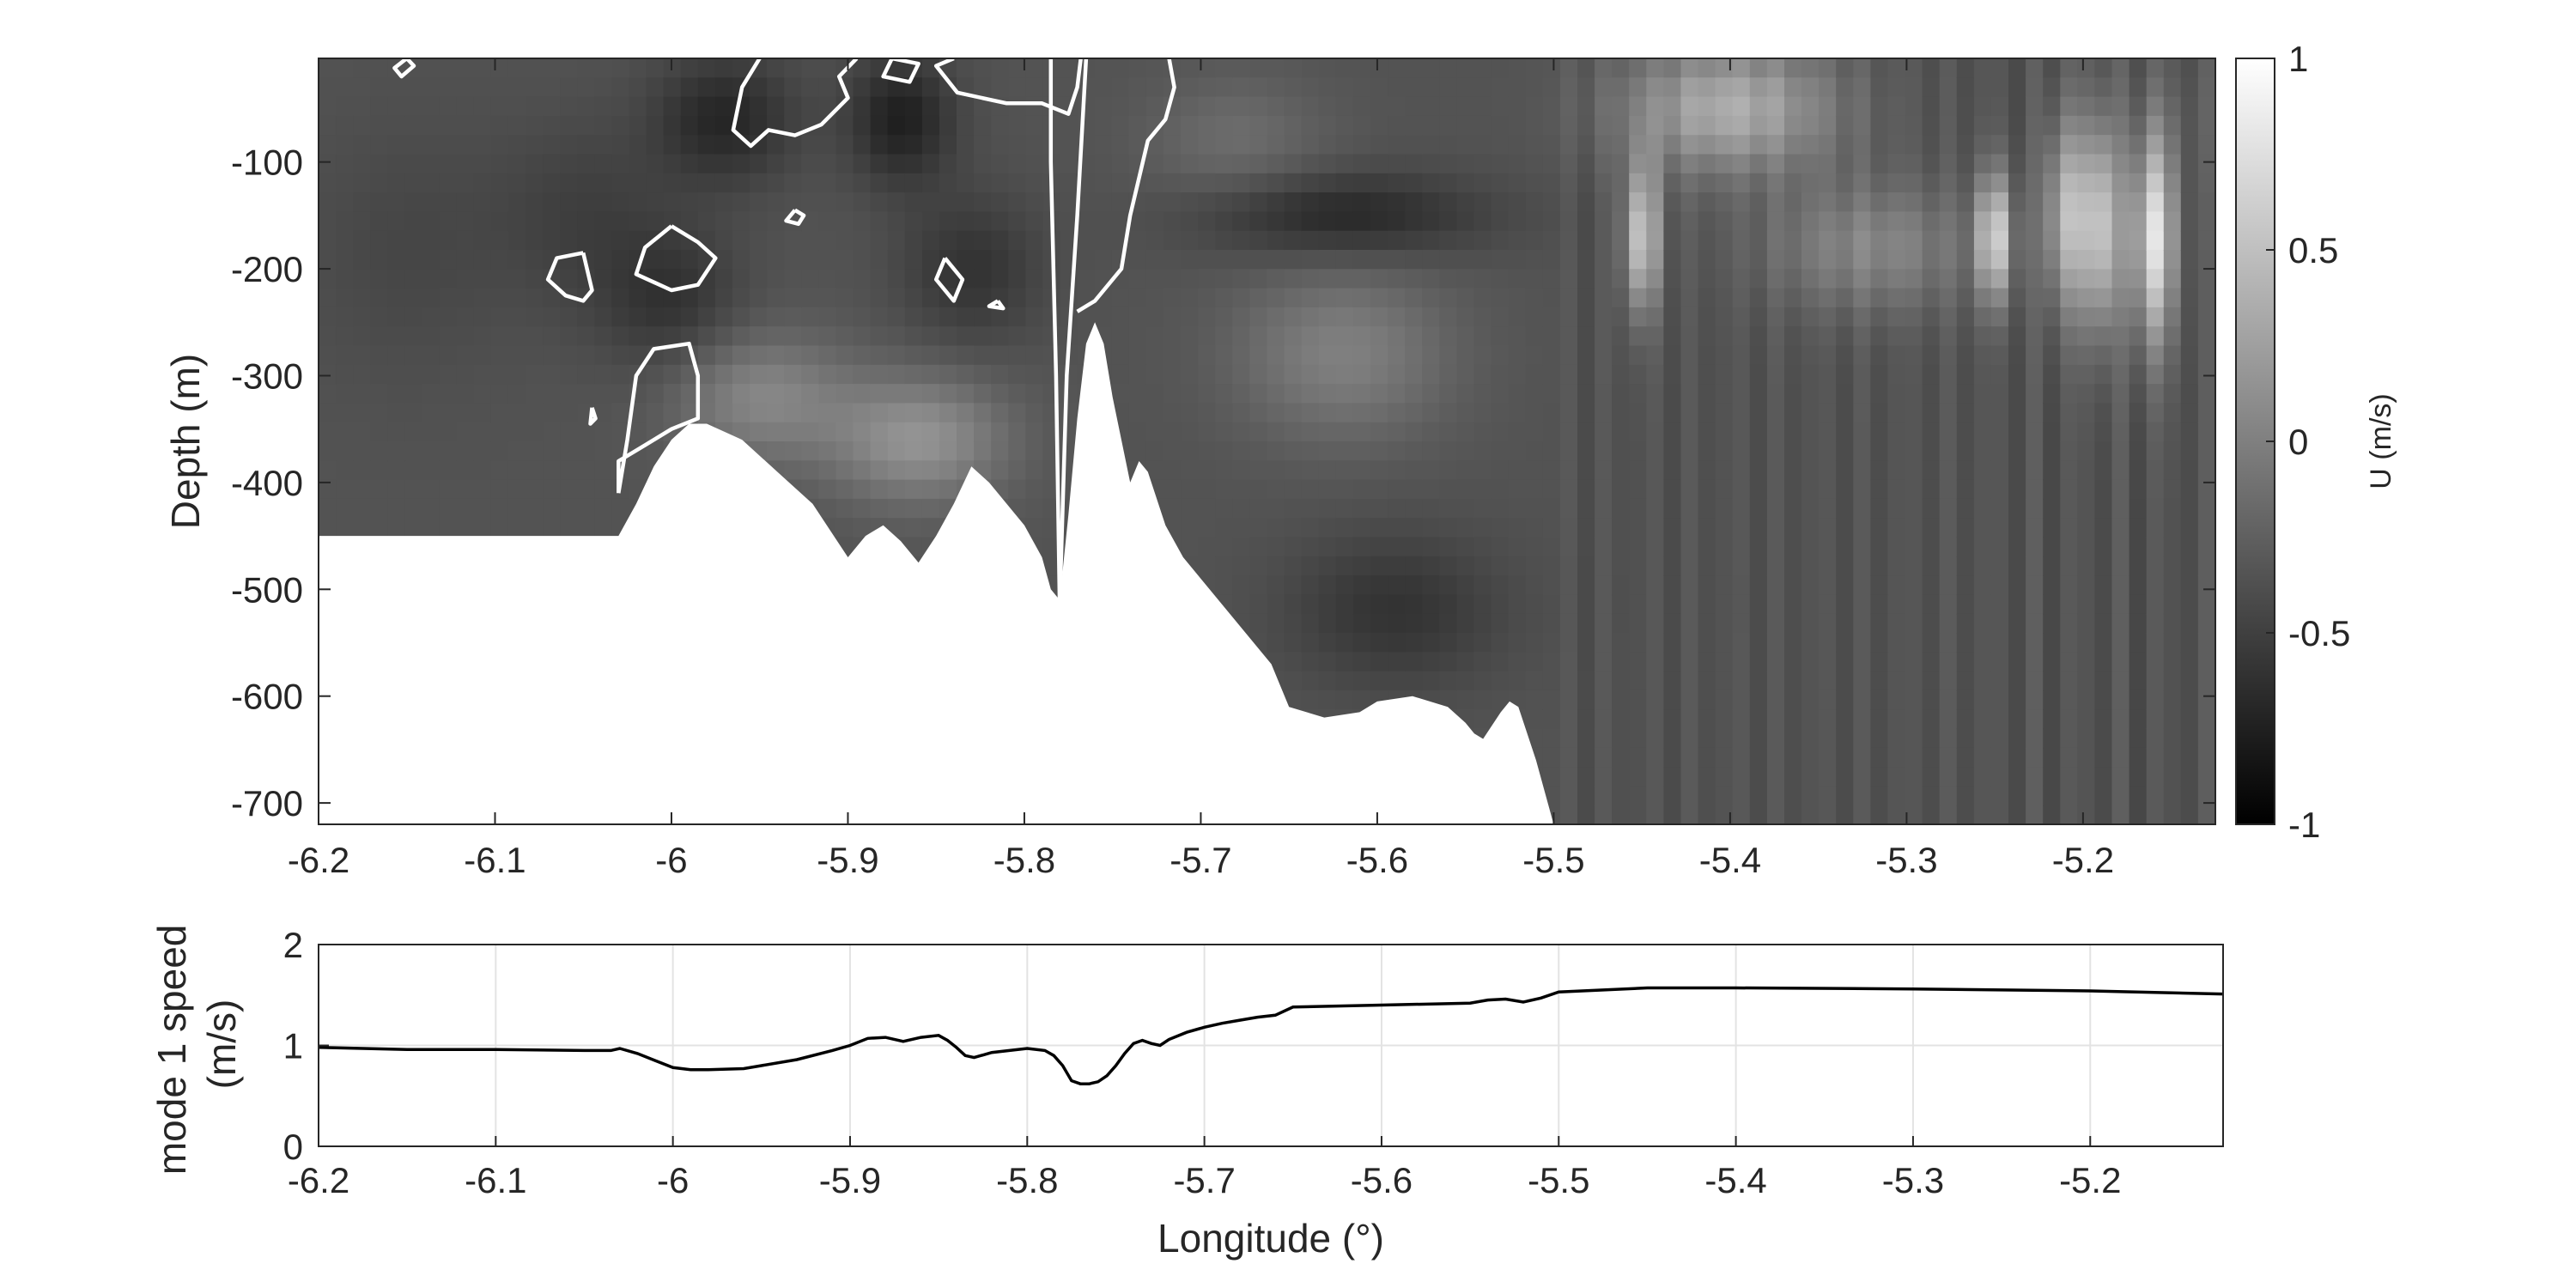  What do you see at coordinates (795, 103) in the screenshot?
I see `contour-line` at bounding box center [795, 103].